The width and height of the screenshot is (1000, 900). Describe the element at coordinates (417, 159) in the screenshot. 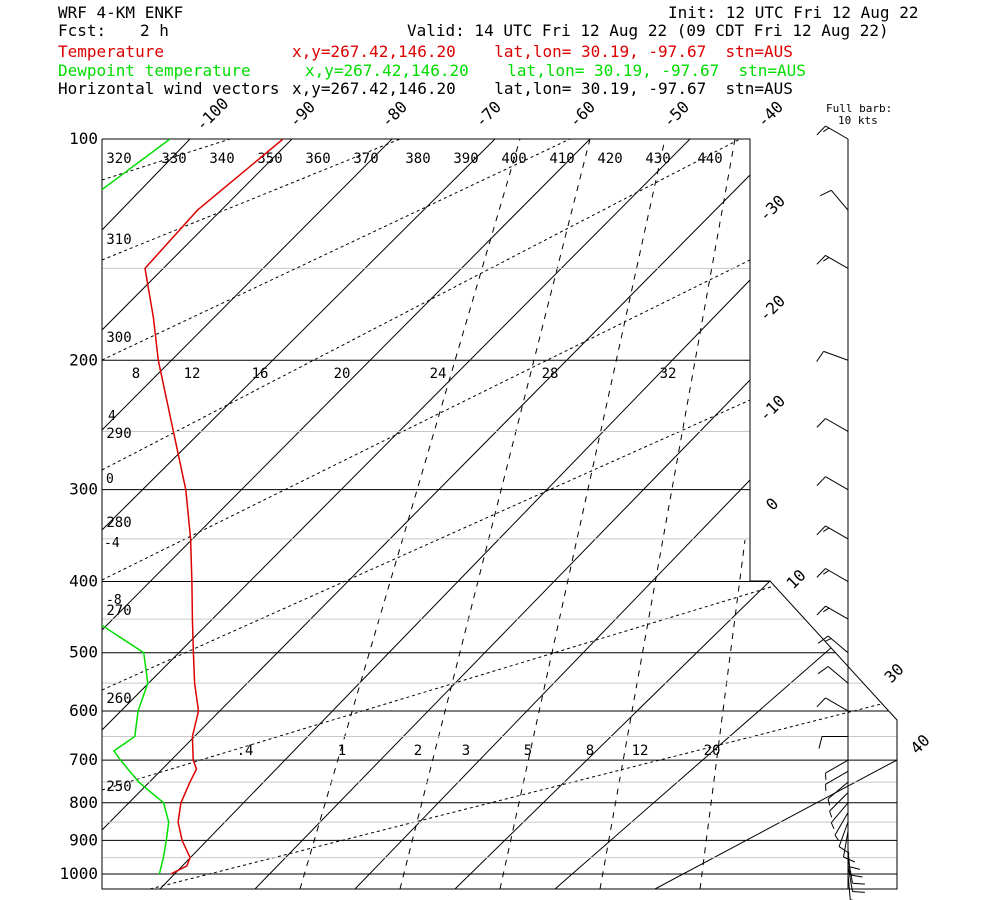

I see `theta-e-label: 380` at that location.